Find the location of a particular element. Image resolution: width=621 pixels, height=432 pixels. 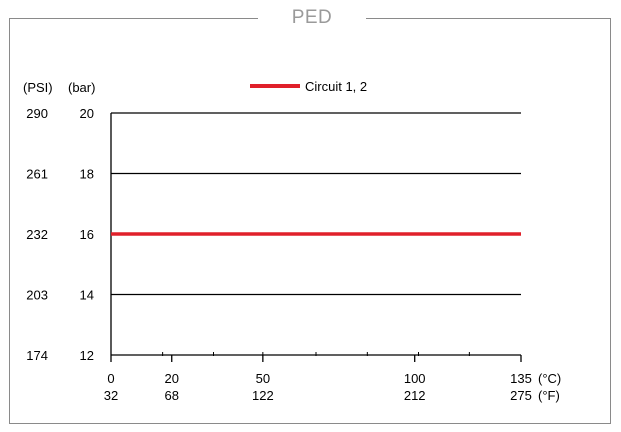

x-tick-label-celsius: 100 is located at coordinates (415, 378).